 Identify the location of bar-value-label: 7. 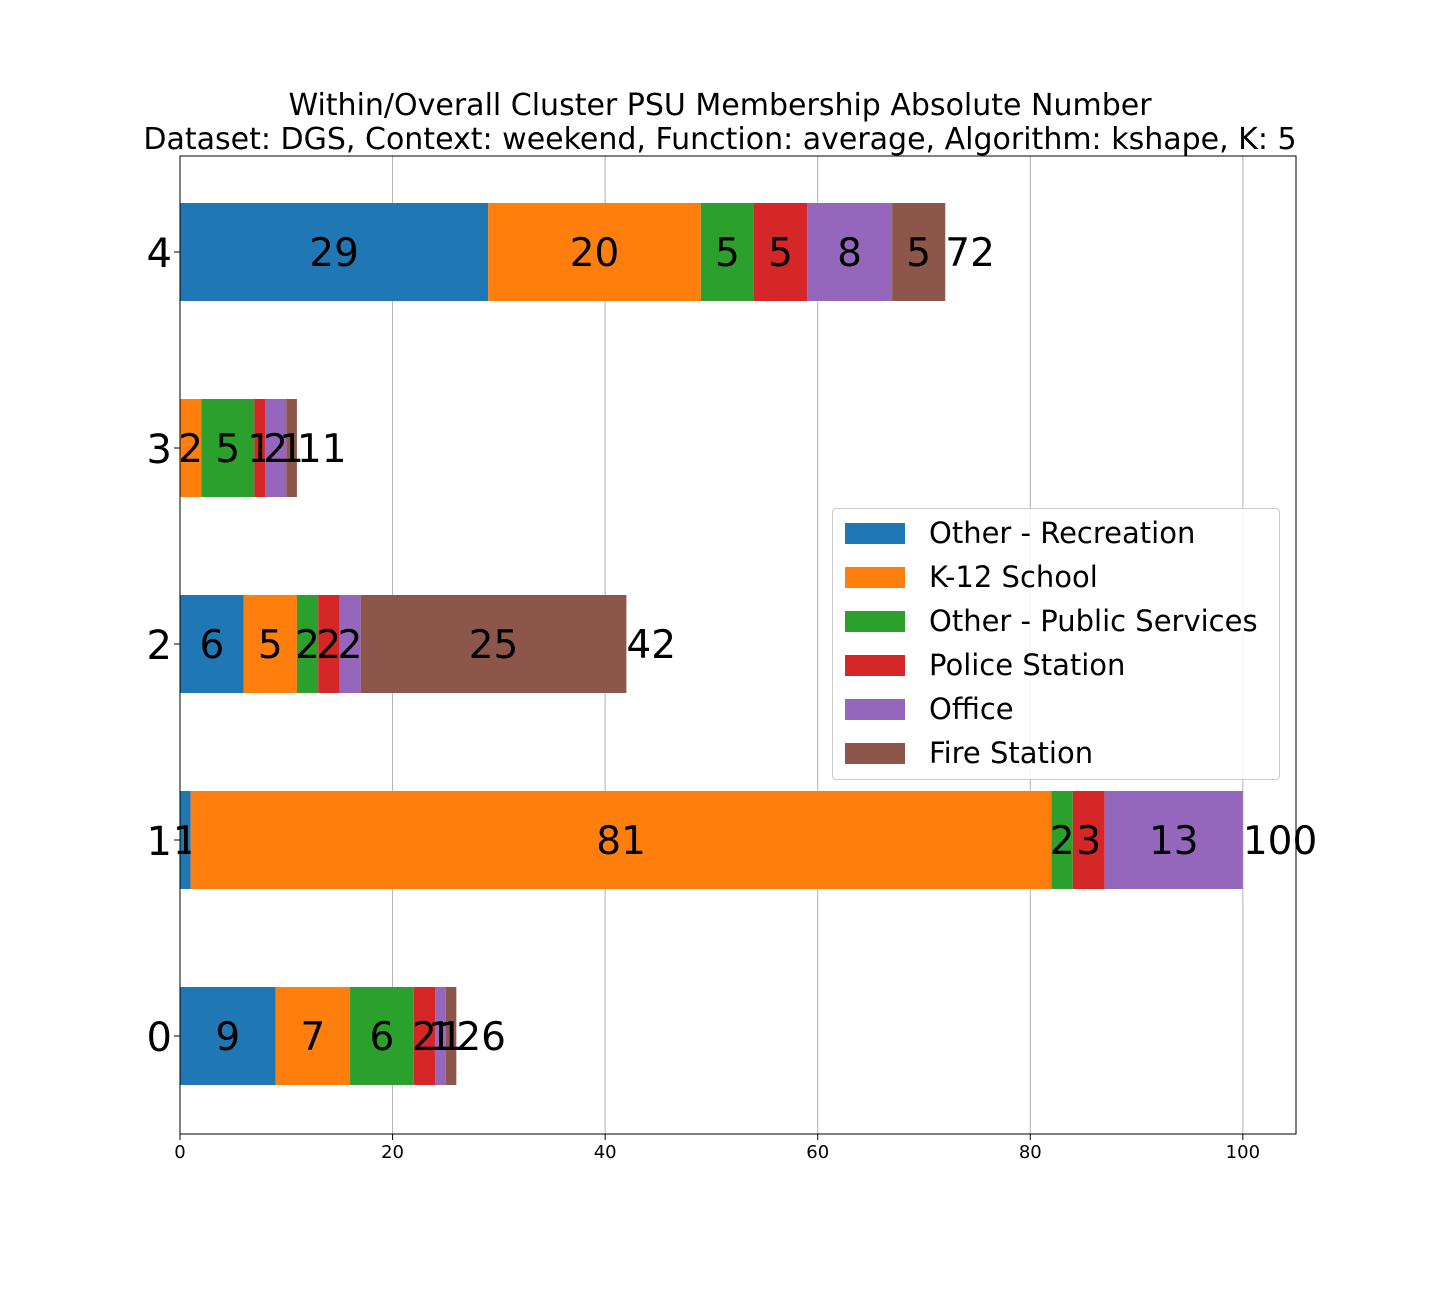
(312, 1037).